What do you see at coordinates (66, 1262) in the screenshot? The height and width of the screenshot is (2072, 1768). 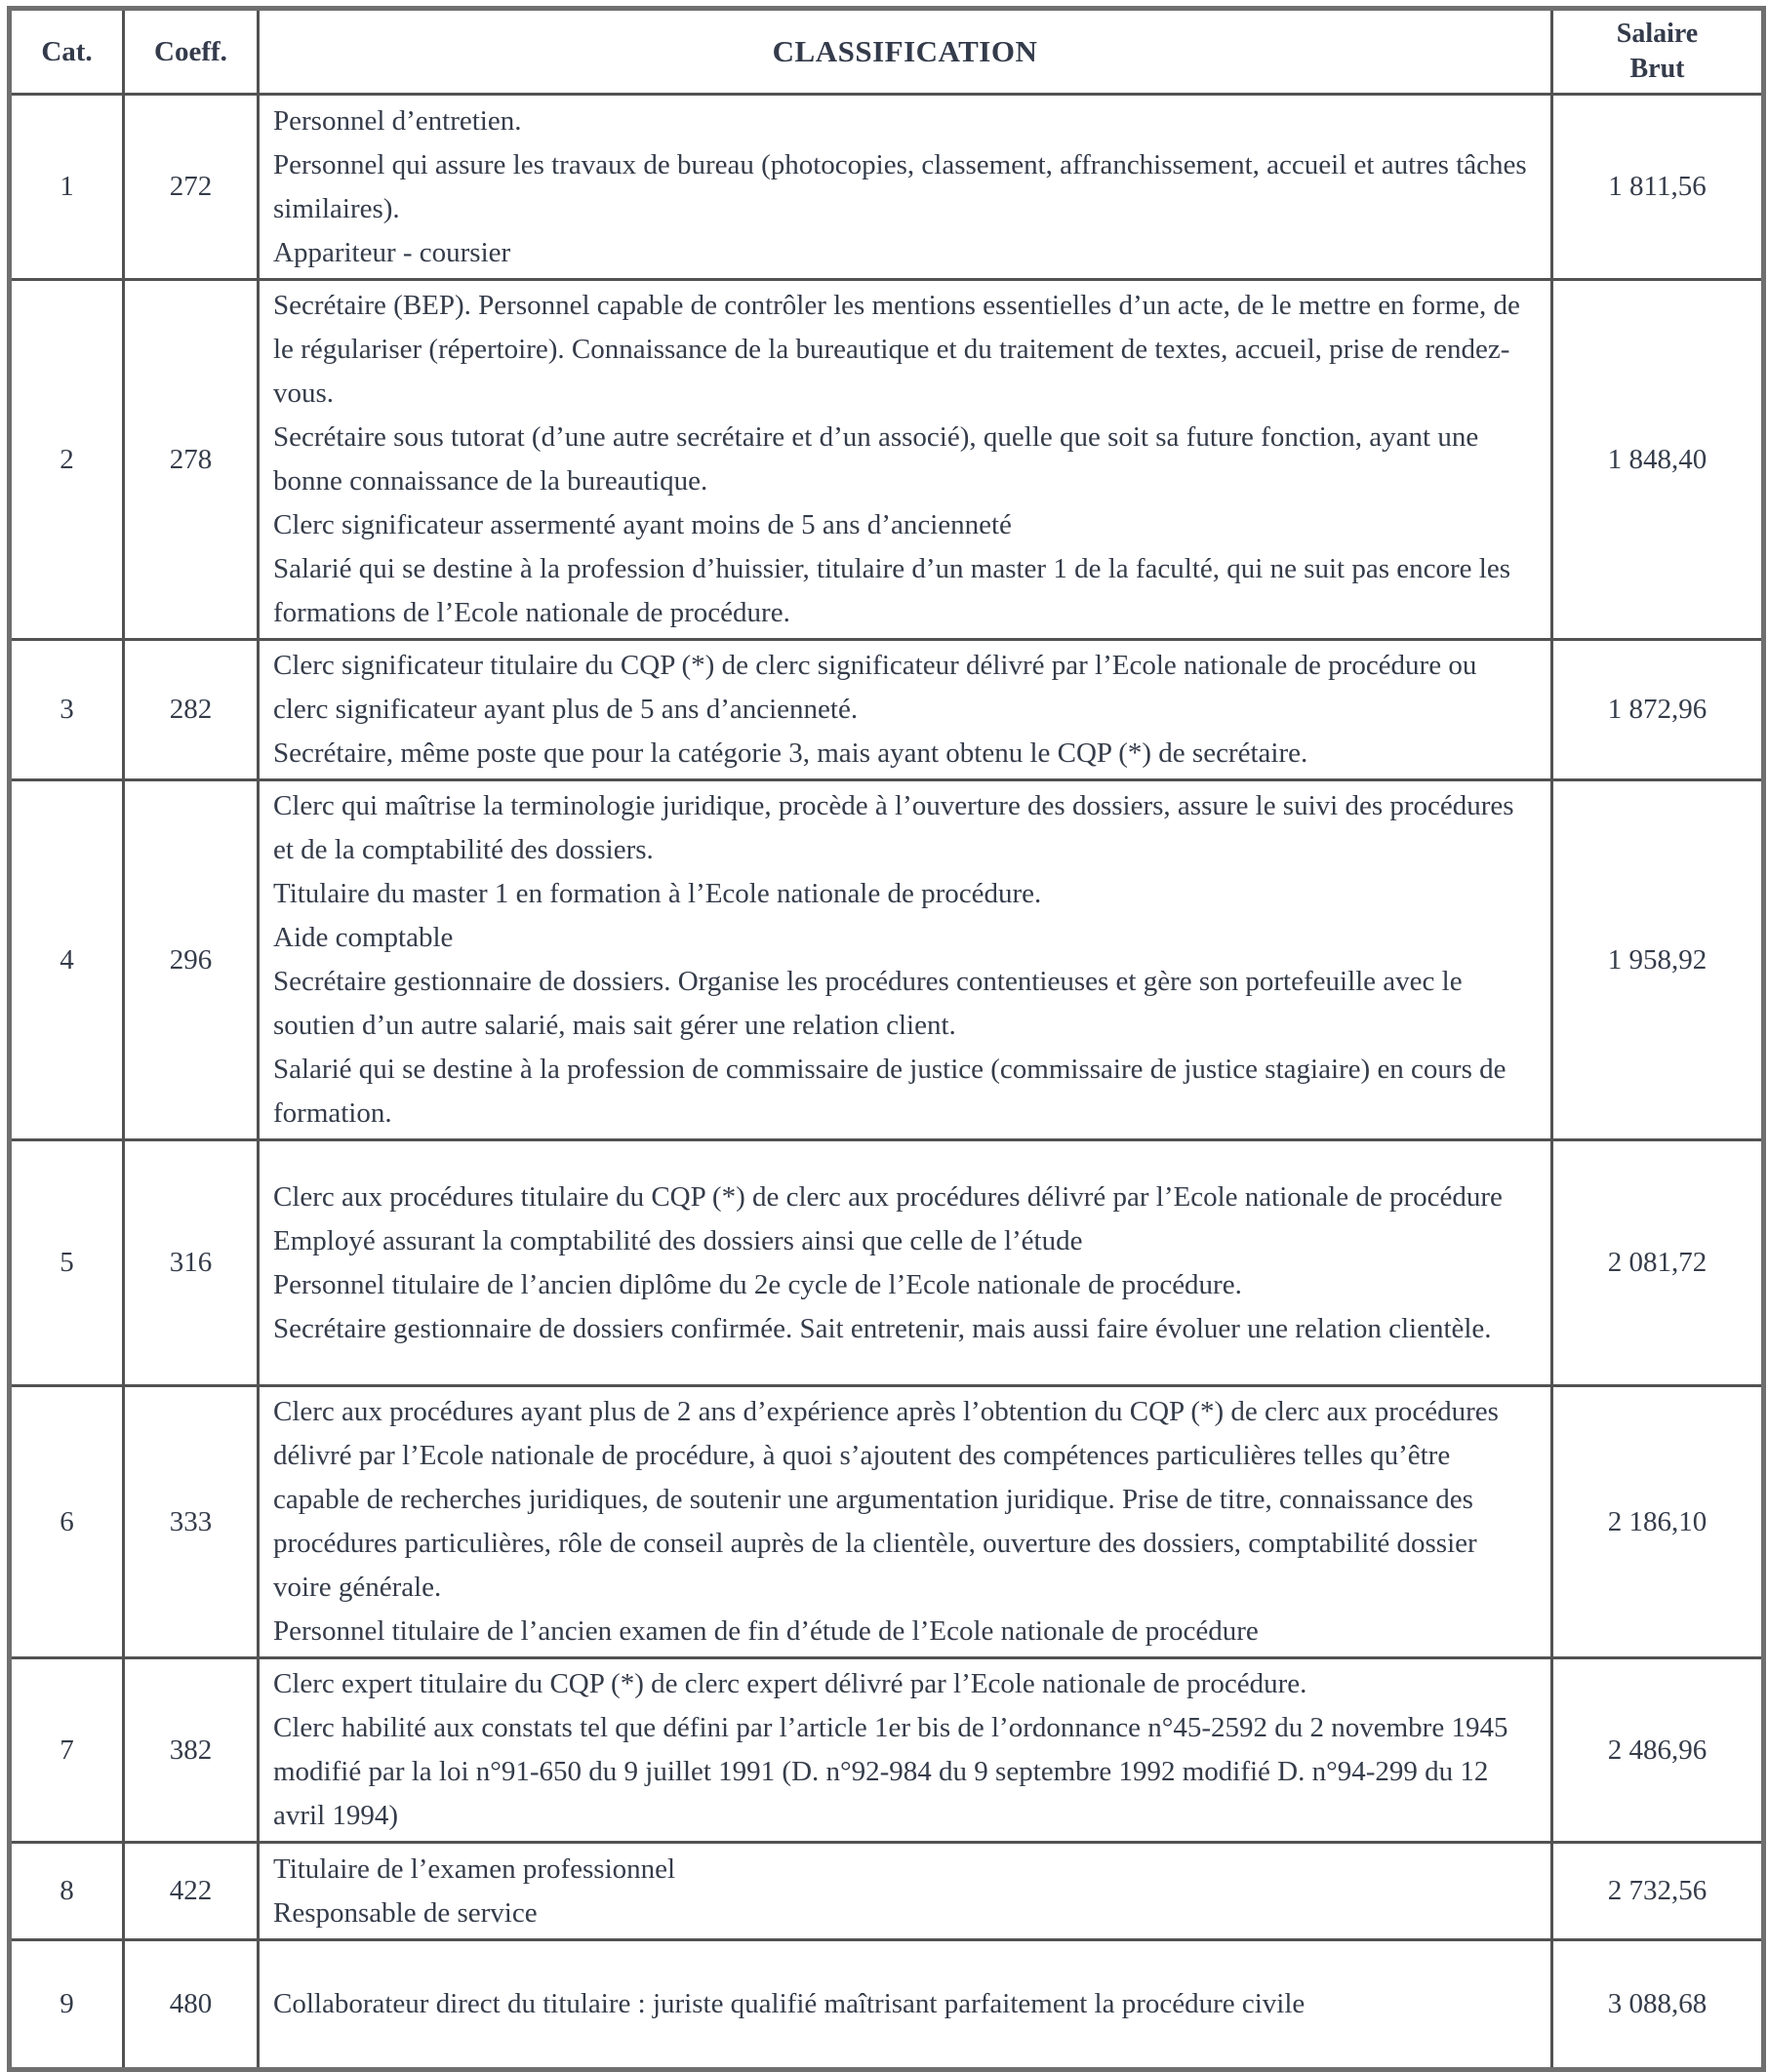 I see `category-cell: 5` at bounding box center [66, 1262].